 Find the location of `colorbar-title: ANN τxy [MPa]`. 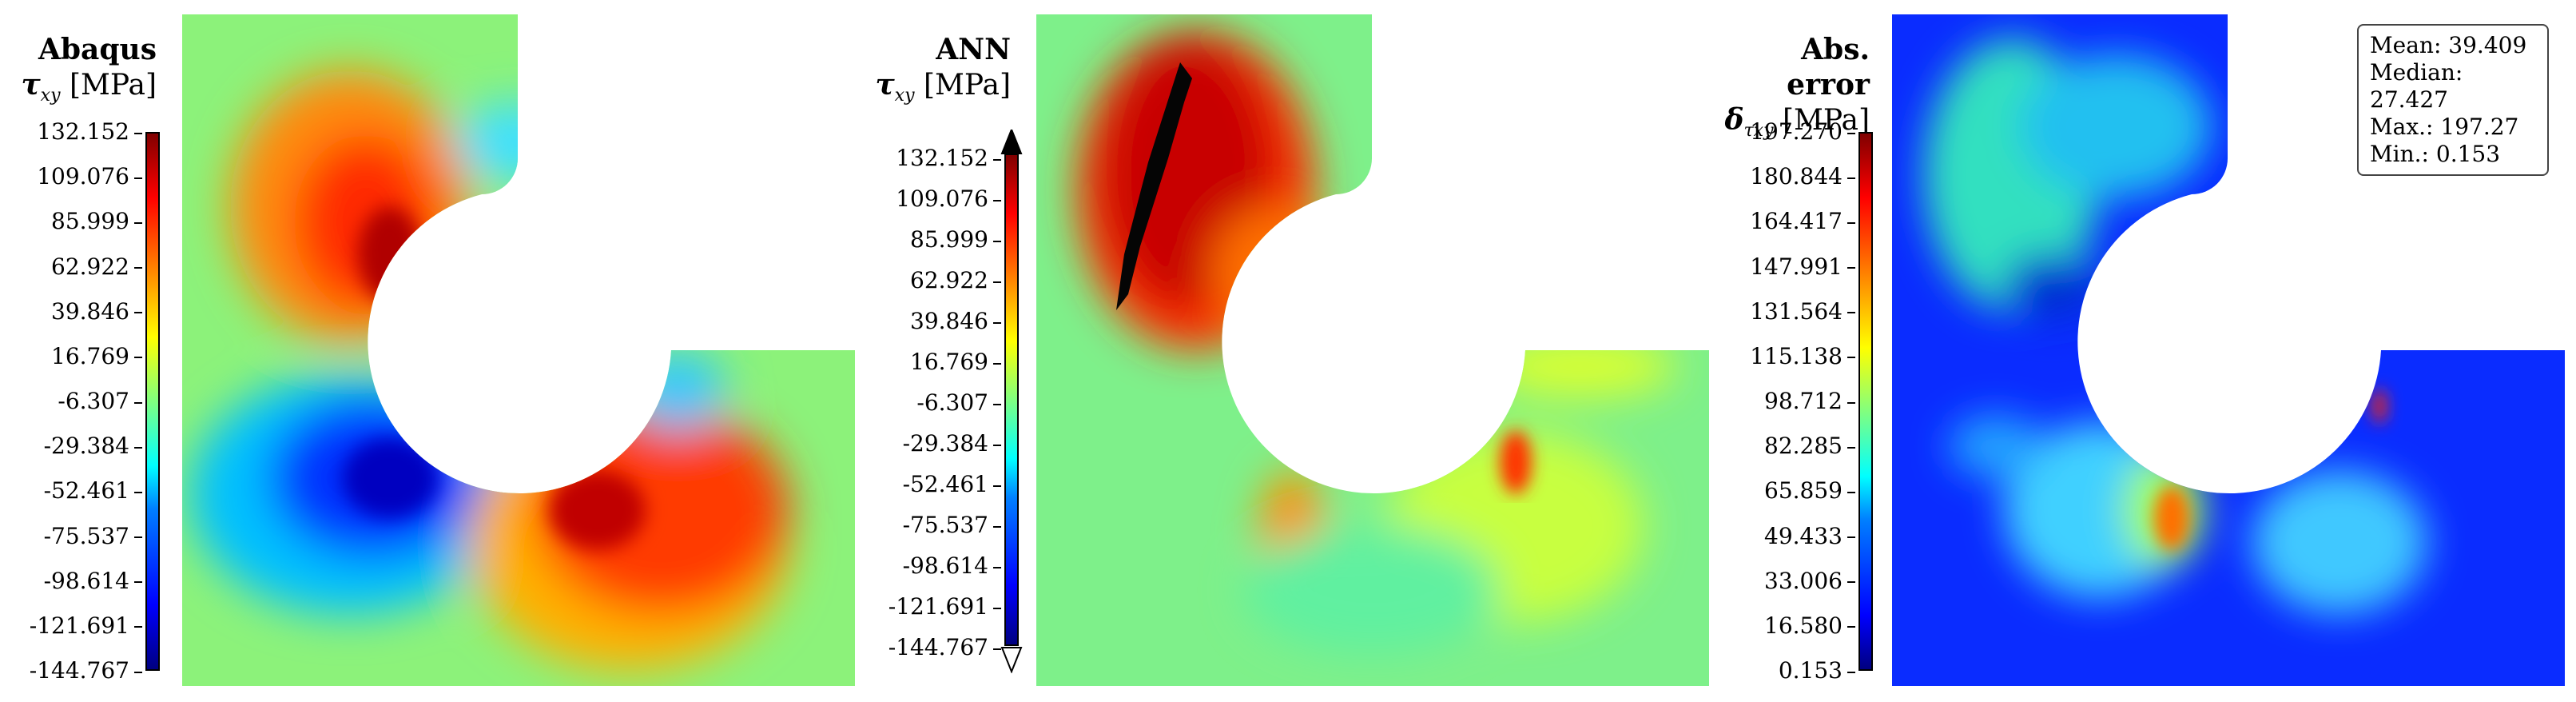

colorbar-title: ANN τxy [MPa] is located at coordinates (935, 73).